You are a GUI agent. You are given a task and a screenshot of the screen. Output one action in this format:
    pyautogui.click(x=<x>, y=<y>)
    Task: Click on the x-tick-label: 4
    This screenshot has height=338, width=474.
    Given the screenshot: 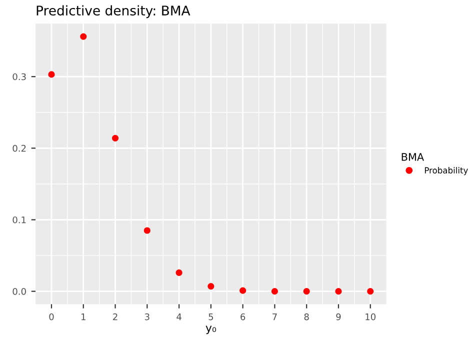 What is the action you would take?
    pyautogui.click(x=179, y=317)
    